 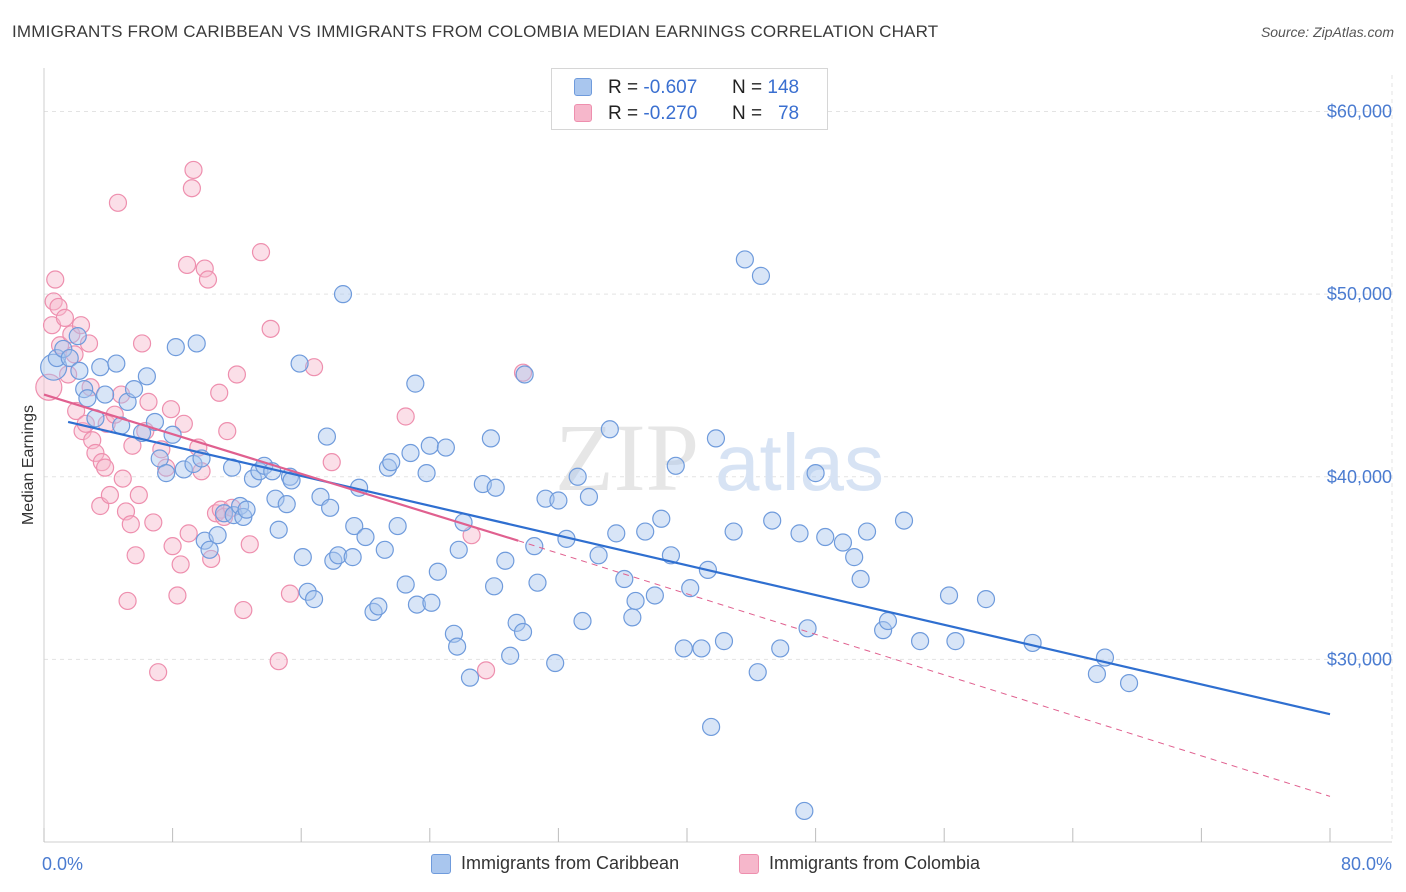 What do you see at coordinates (623, 87) in the screenshot?
I see `legend-r-label: R =` at bounding box center [623, 87].